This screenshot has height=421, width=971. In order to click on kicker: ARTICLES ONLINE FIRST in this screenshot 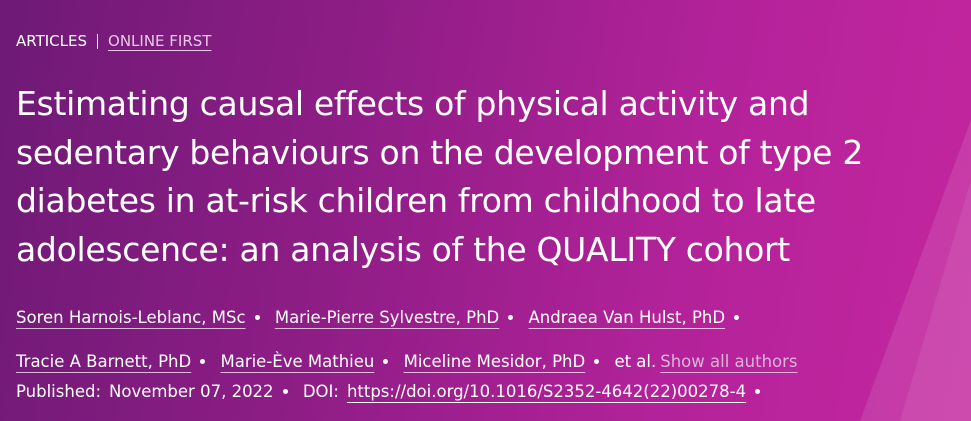, I will do `click(113, 41)`.